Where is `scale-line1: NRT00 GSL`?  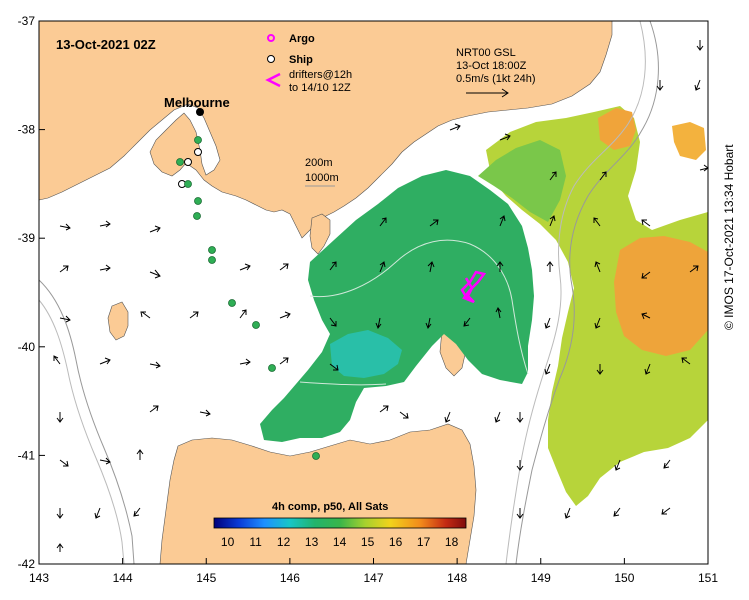 scale-line1: NRT00 GSL is located at coordinates (486, 53).